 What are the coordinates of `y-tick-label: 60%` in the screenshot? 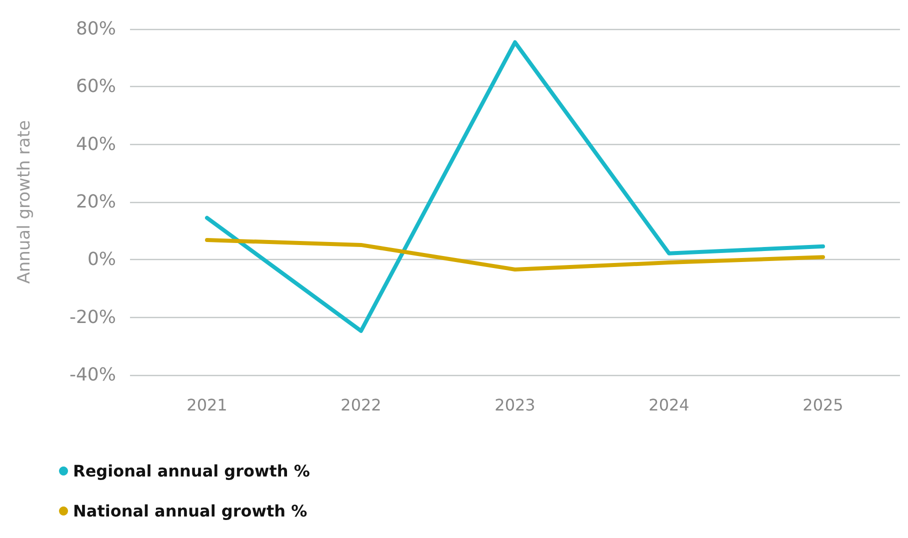 It's located at (96, 87).